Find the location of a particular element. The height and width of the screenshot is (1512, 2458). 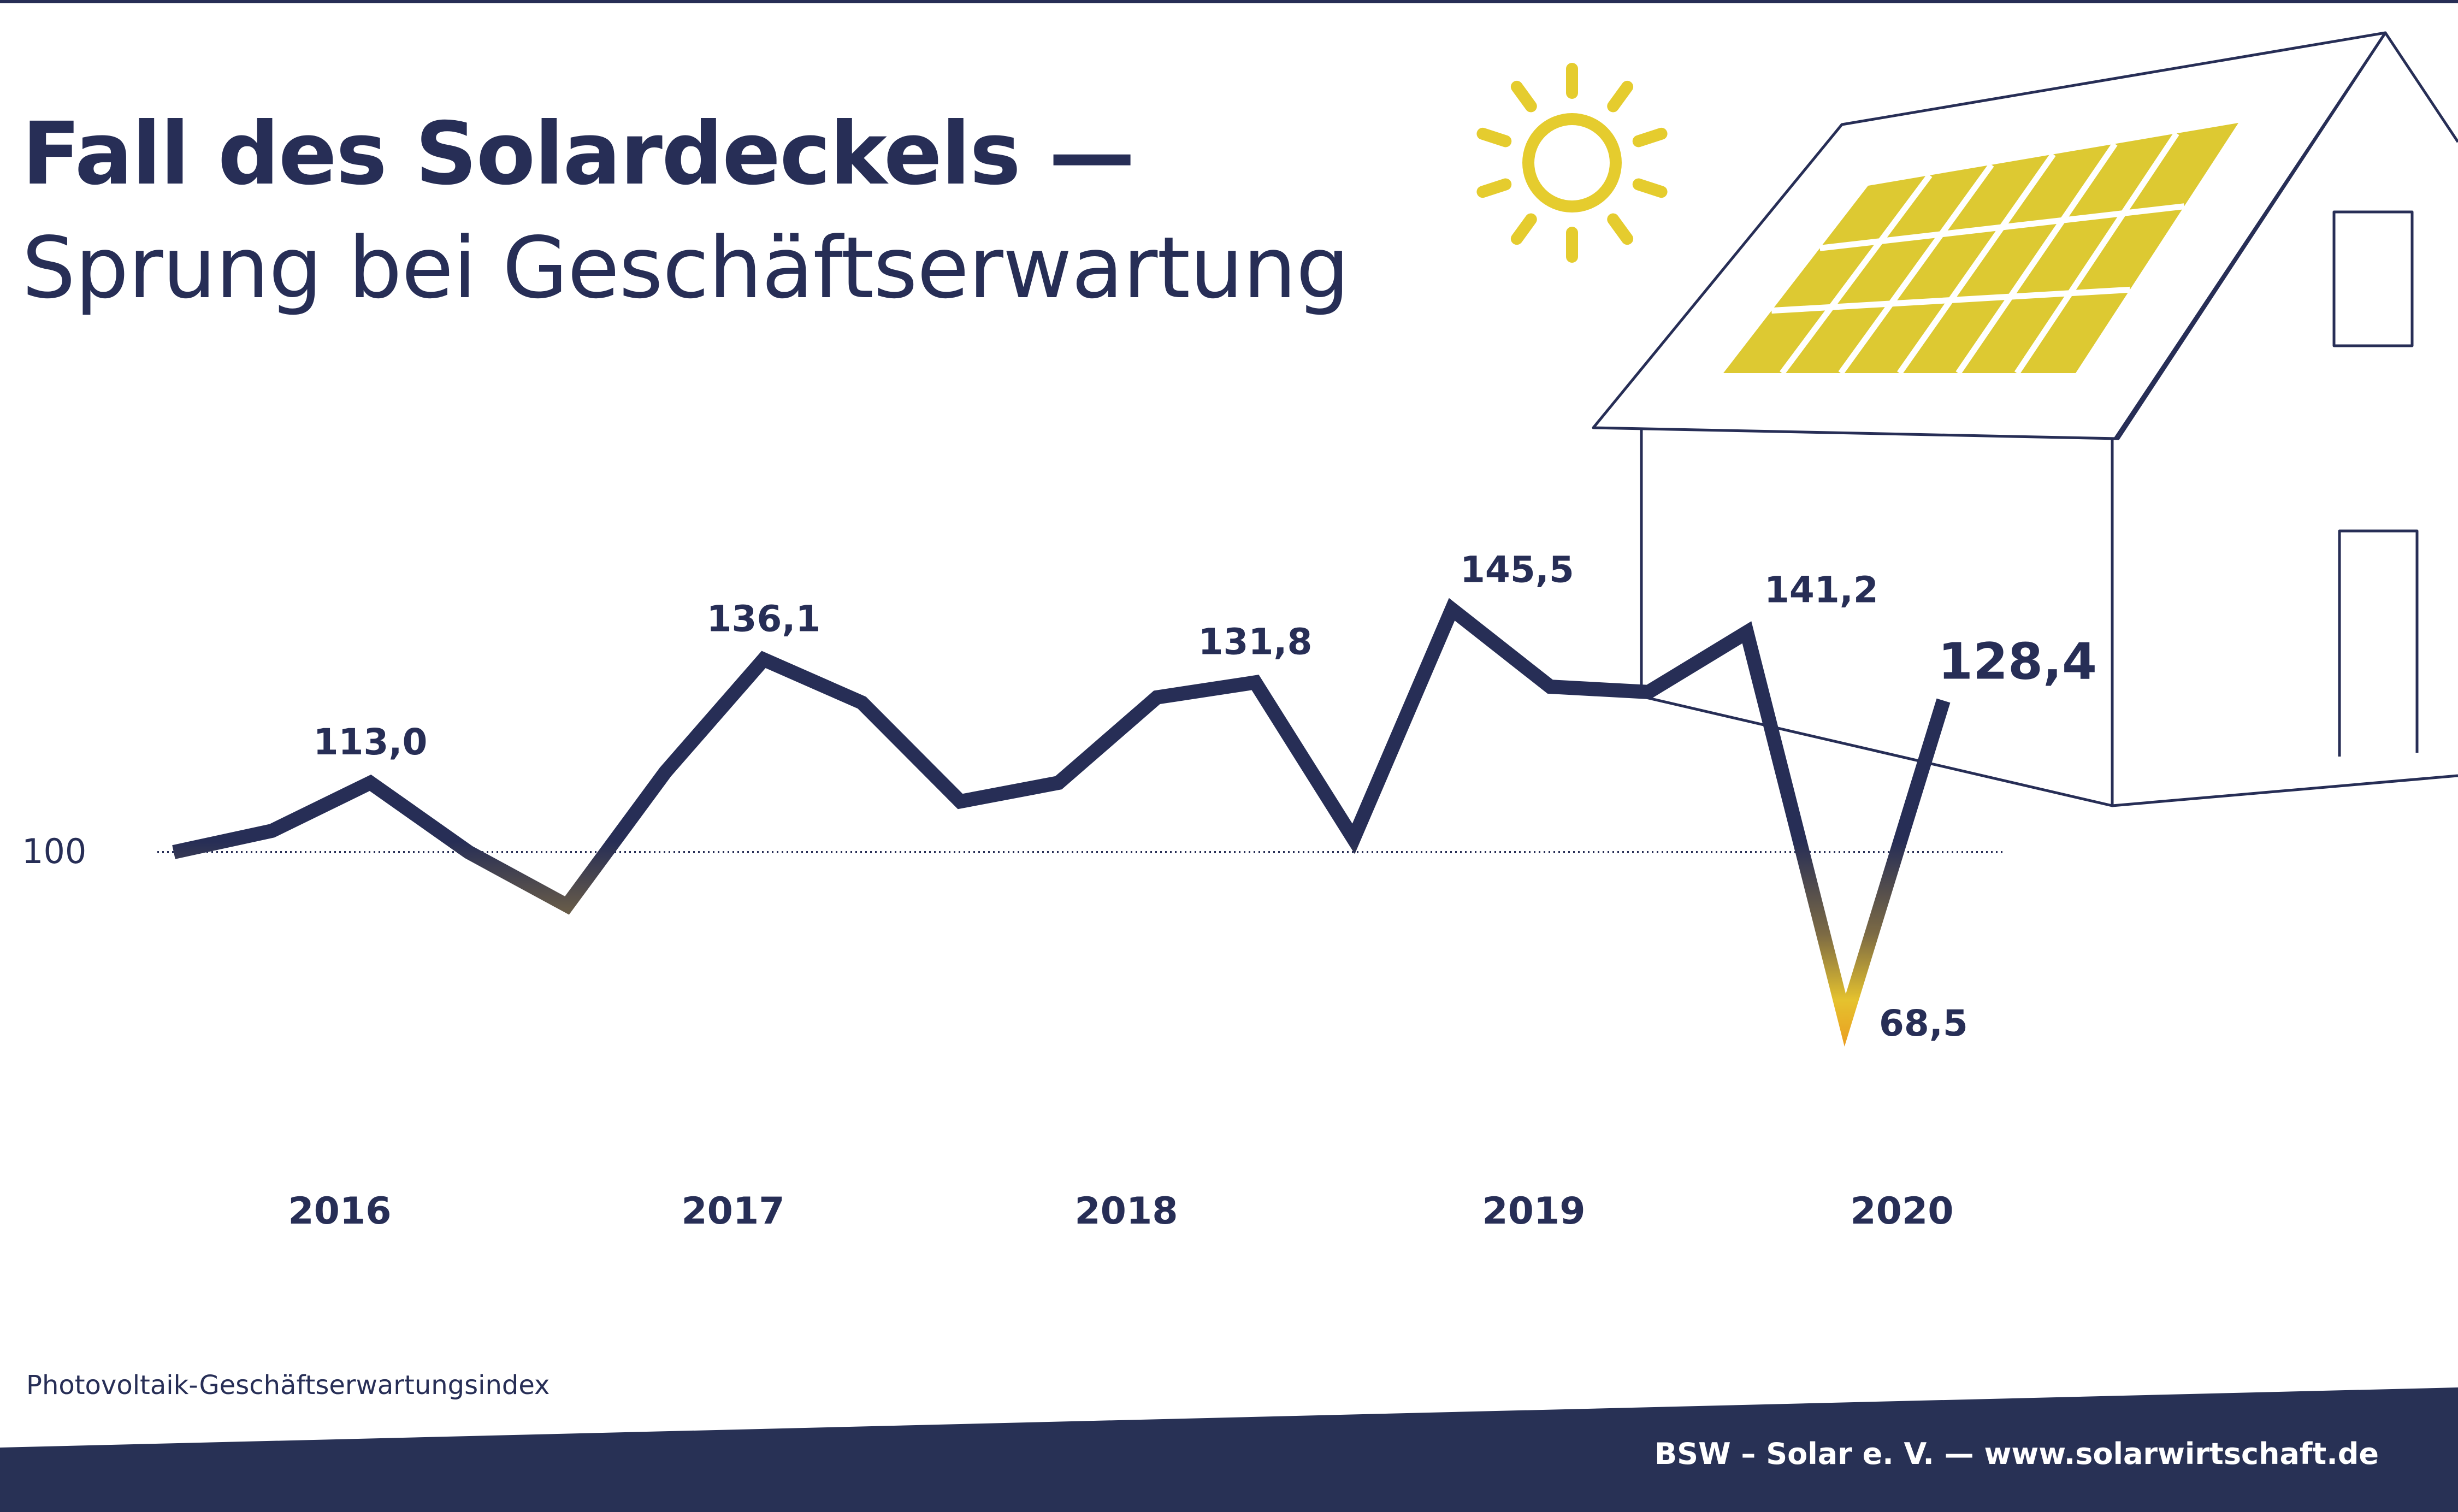

data-label: 145,5 is located at coordinates (1517, 569).